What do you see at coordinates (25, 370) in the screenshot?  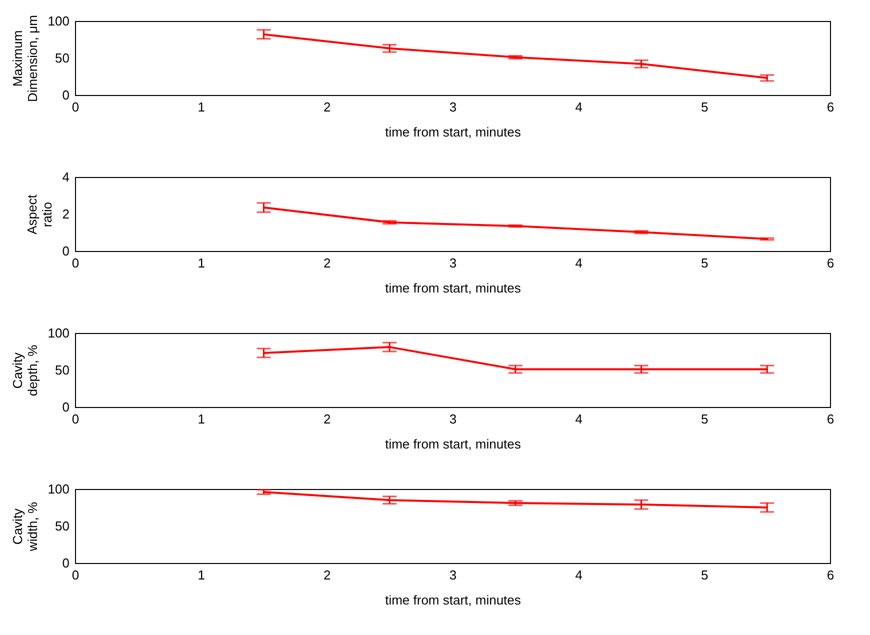 I see `y-axis-title: Cavity depth, %` at bounding box center [25, 370].